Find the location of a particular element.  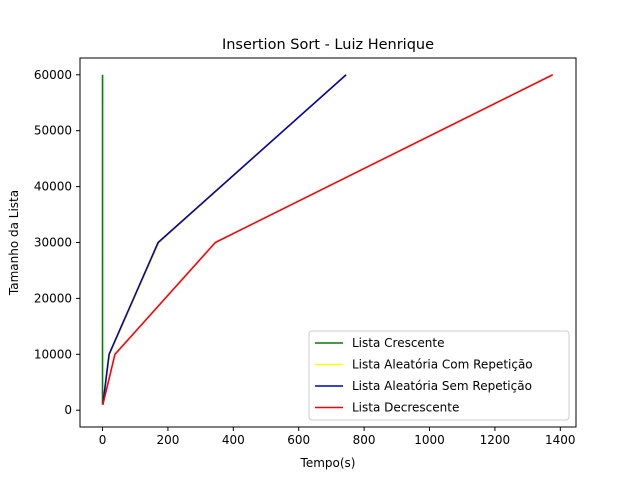

x-tick-label: 600 is located at coordinates (298, 440).